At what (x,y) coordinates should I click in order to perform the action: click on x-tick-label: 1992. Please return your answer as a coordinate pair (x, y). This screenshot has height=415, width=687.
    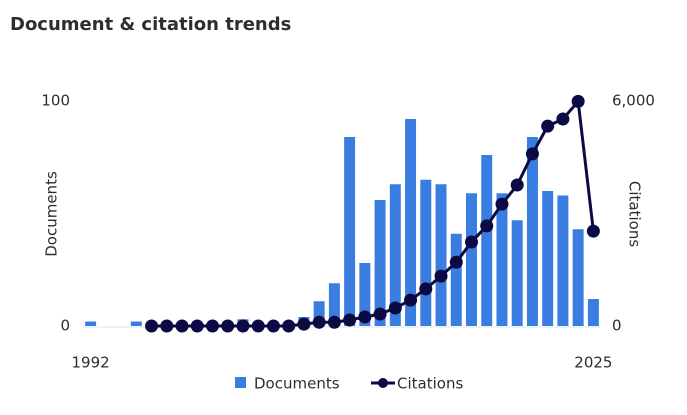
    Looking at the image, I should click on (91, 363).